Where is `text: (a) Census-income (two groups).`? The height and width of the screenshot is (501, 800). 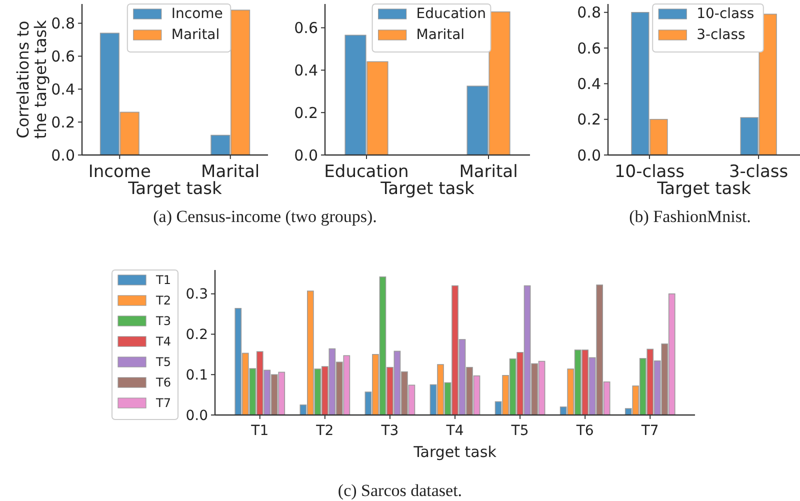 text: (a) Census-income (two groups). is located at coordinates (265, 216).